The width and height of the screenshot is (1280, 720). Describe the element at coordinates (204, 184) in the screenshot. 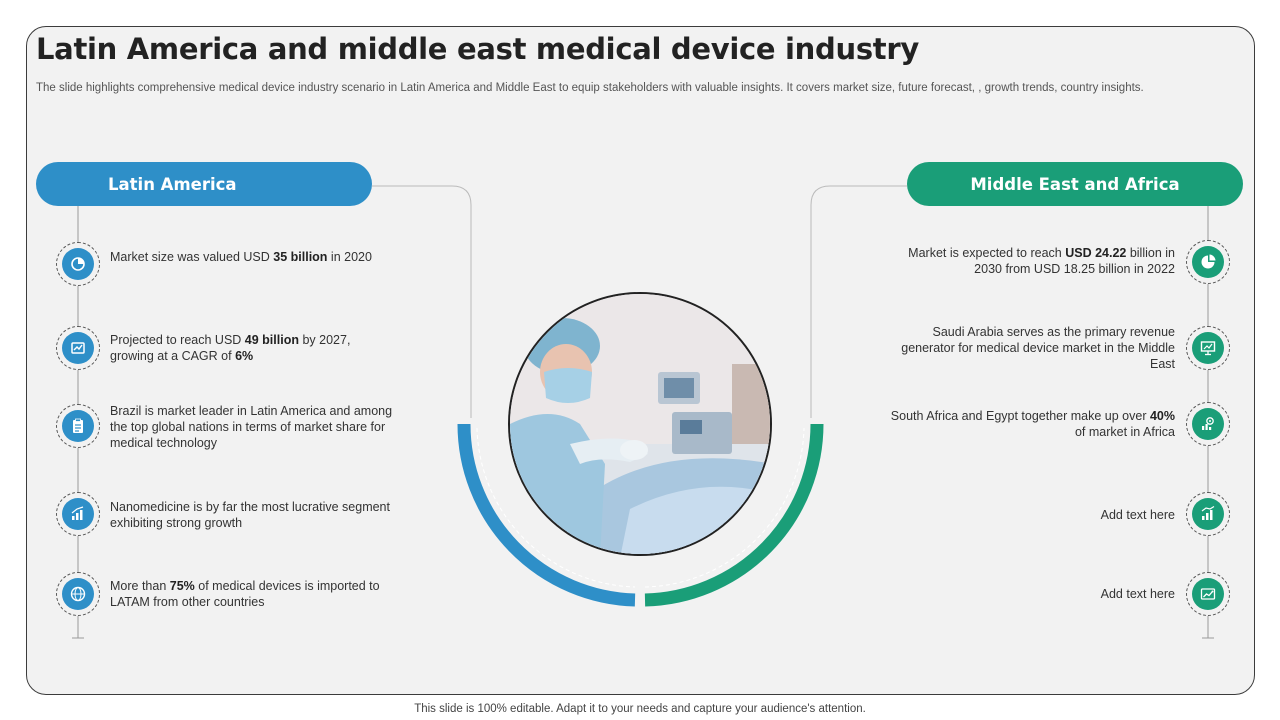

I see `latin-america-heading: Latin America` at that location.